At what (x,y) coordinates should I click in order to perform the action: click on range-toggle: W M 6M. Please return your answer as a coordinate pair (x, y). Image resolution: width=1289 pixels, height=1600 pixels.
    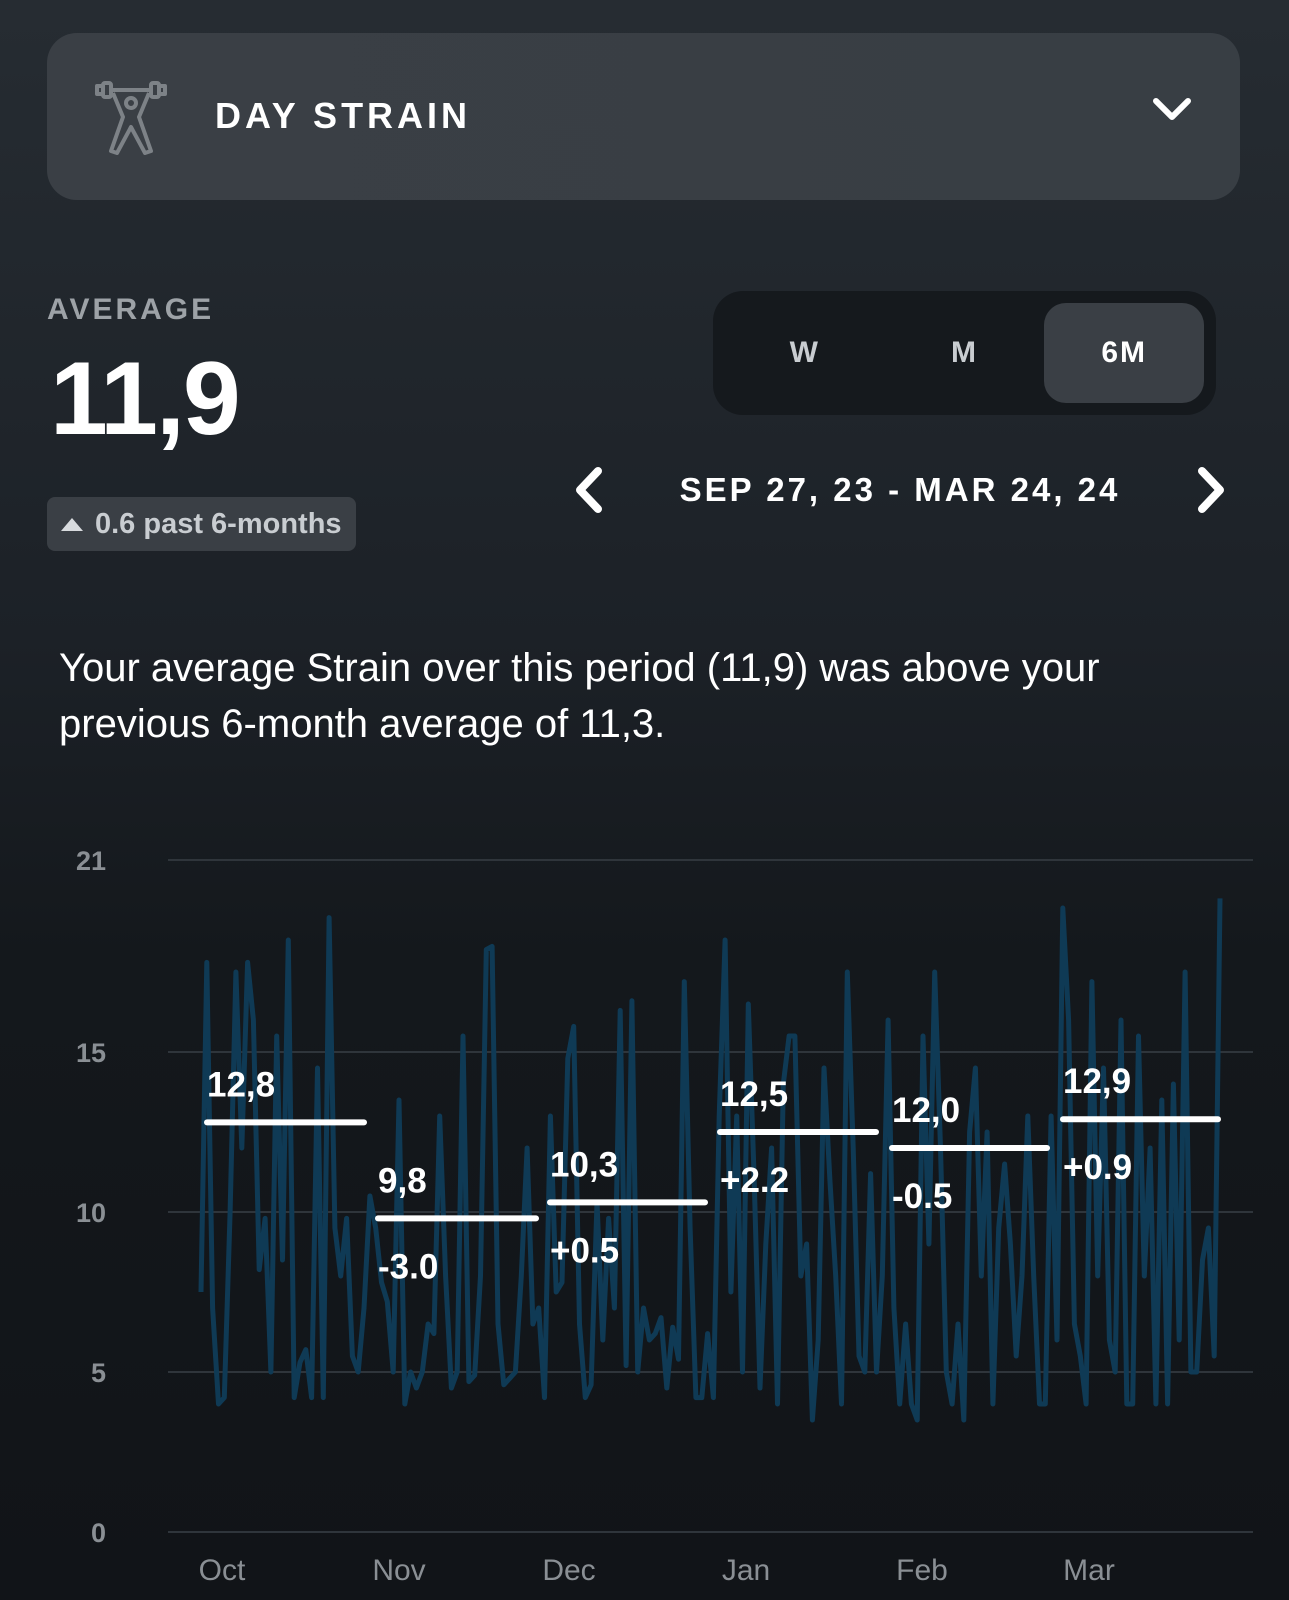
    Looking at the image, I should click on (964, 353).